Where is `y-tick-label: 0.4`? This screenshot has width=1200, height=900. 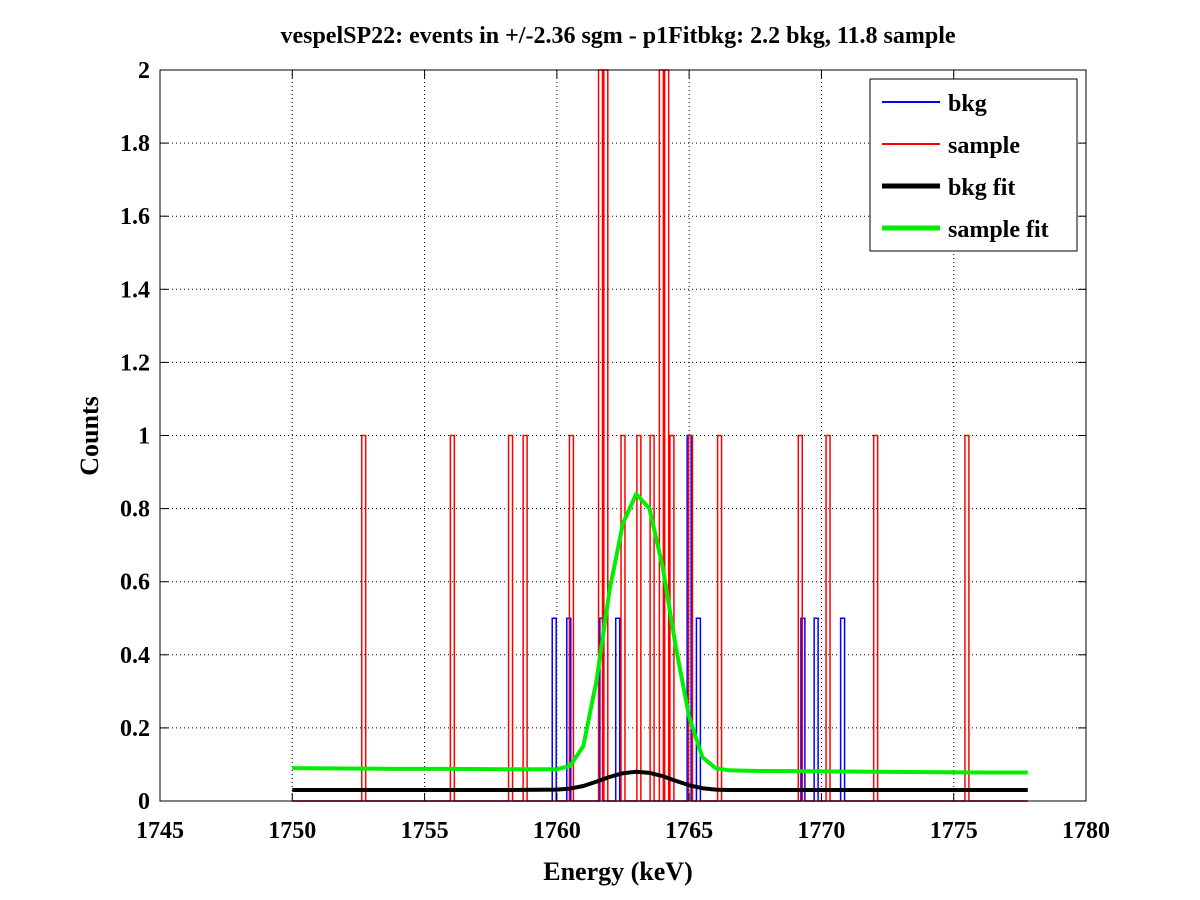 y-tick-label: 0.4 is located at coordinates (135, 656).